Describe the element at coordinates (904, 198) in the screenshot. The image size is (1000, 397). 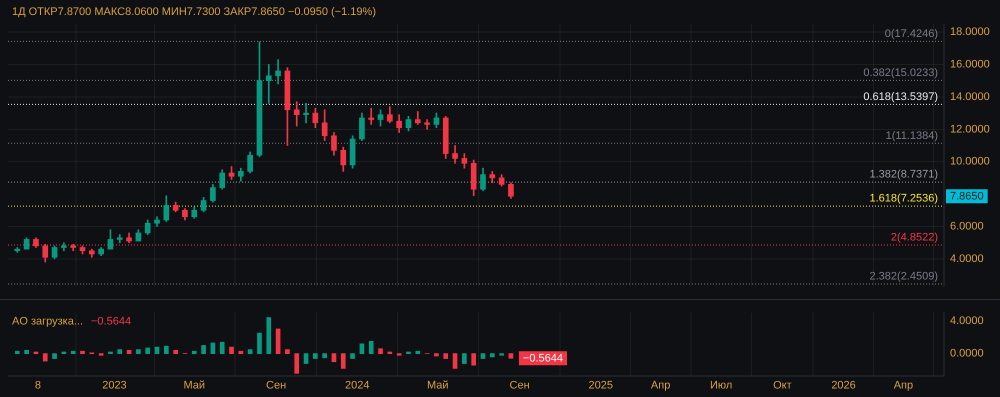
I see `ref-line-label: 1.618(7.2536)` at that location.